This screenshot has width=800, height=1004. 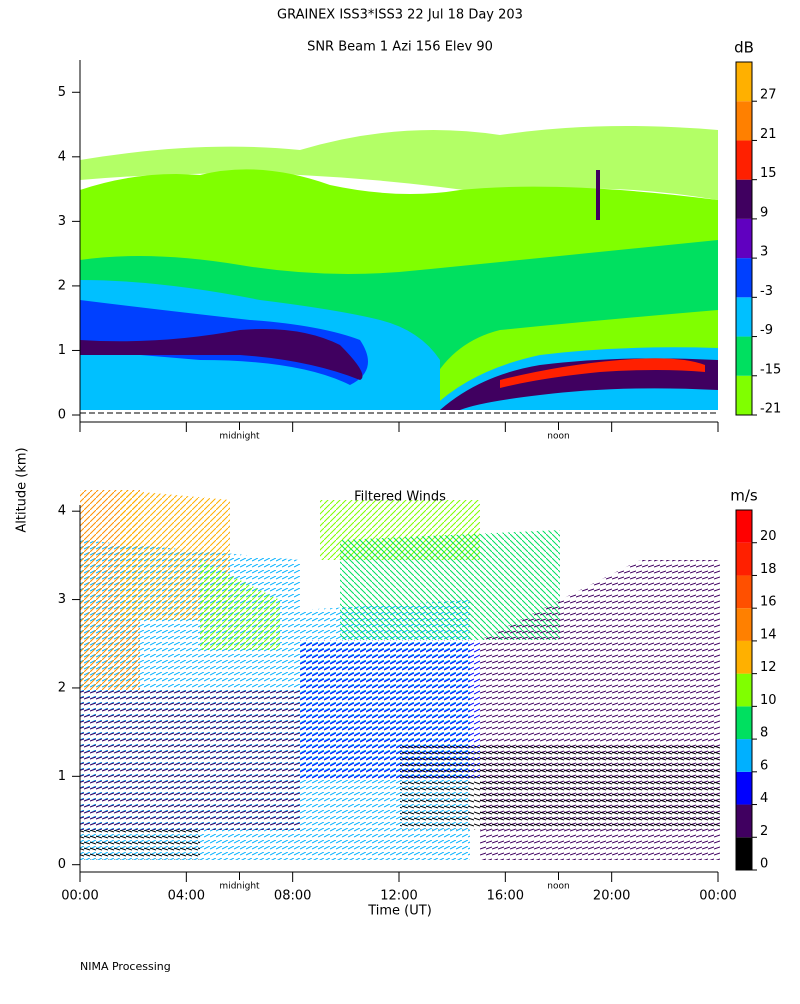 What do you see at coordinates (764, 252) in the screenshot?
I see `colorbar-tick-label: 3` at bounding box center [764, 252].